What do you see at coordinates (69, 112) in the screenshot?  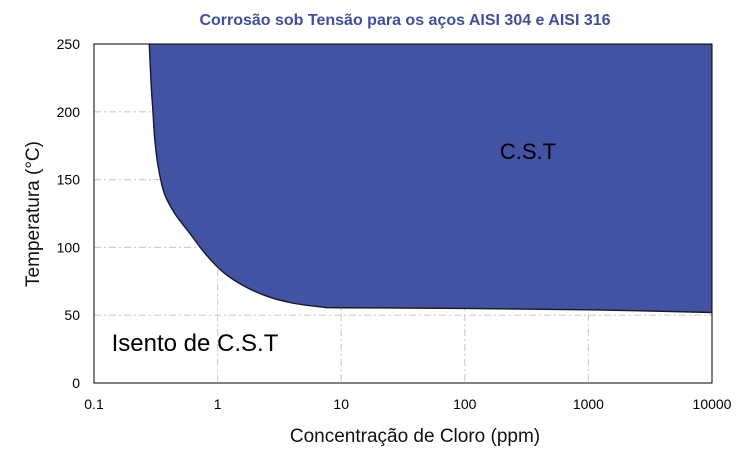 I see `y-tick-label: 200` at bounding box center [69, 112].